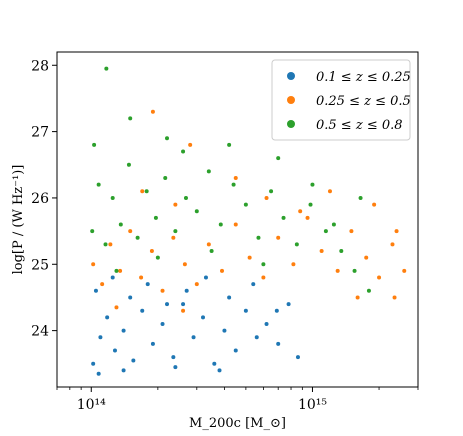 The height and width of the screenshot is (436, 463). Describe the element at coordinates (18, 220) in the screenshot. I see `y-axis-title: log[P / (W Hz⁻¹)]` at that location.